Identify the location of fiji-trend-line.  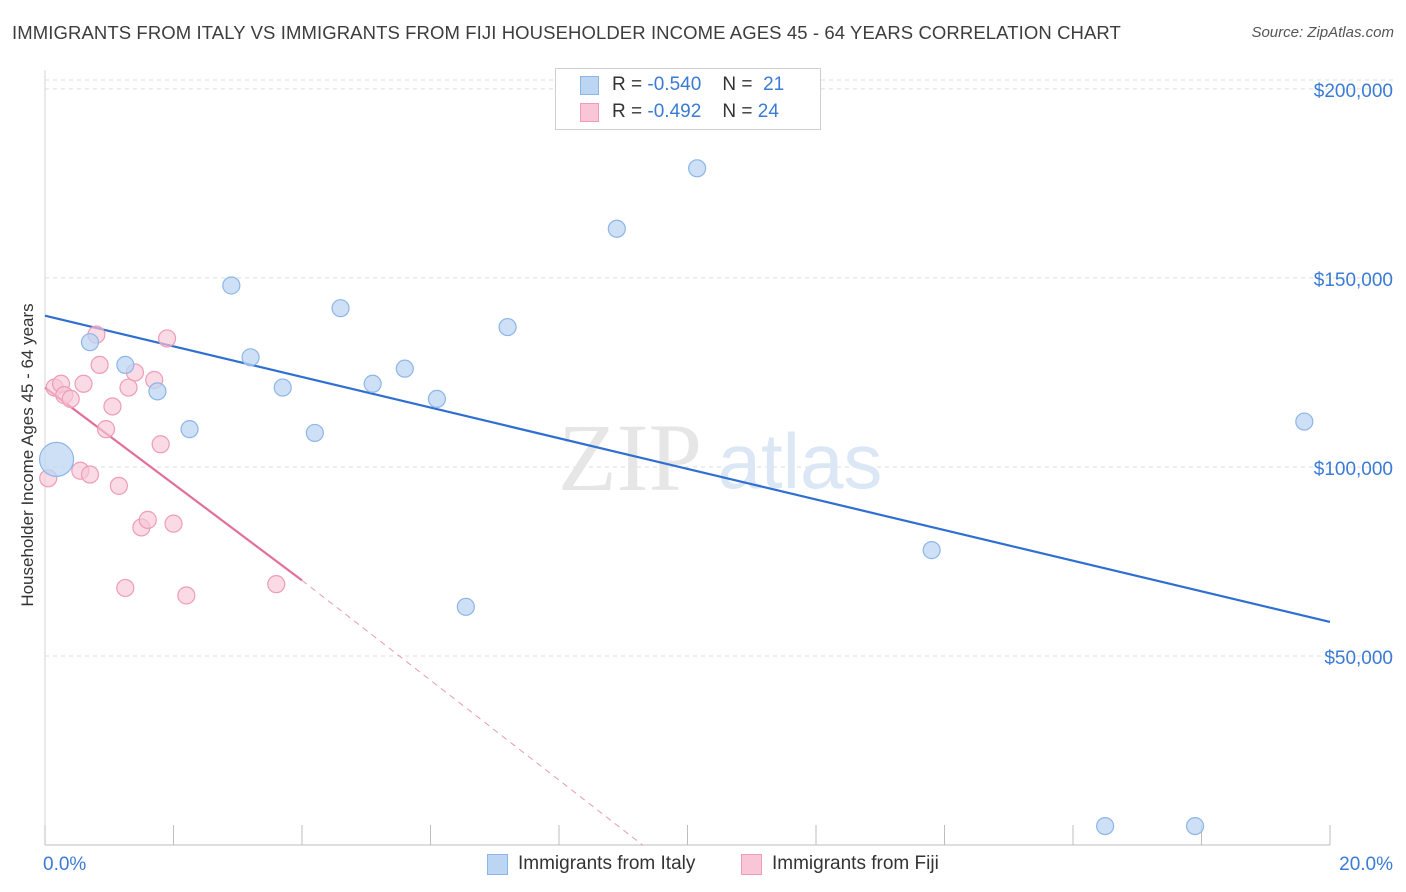
(173, 484).